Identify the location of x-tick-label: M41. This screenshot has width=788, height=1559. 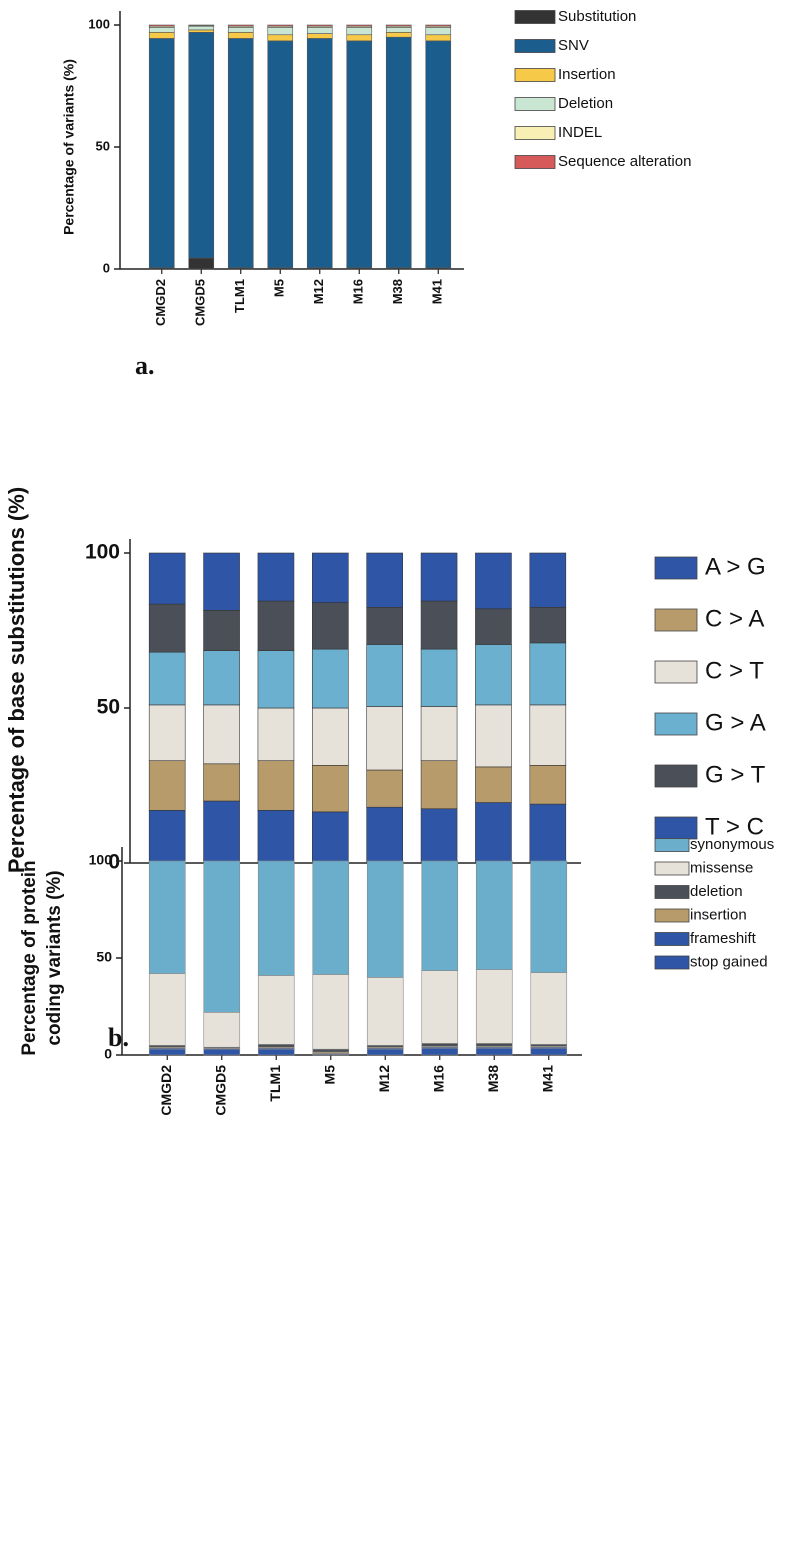
(547, 1078).